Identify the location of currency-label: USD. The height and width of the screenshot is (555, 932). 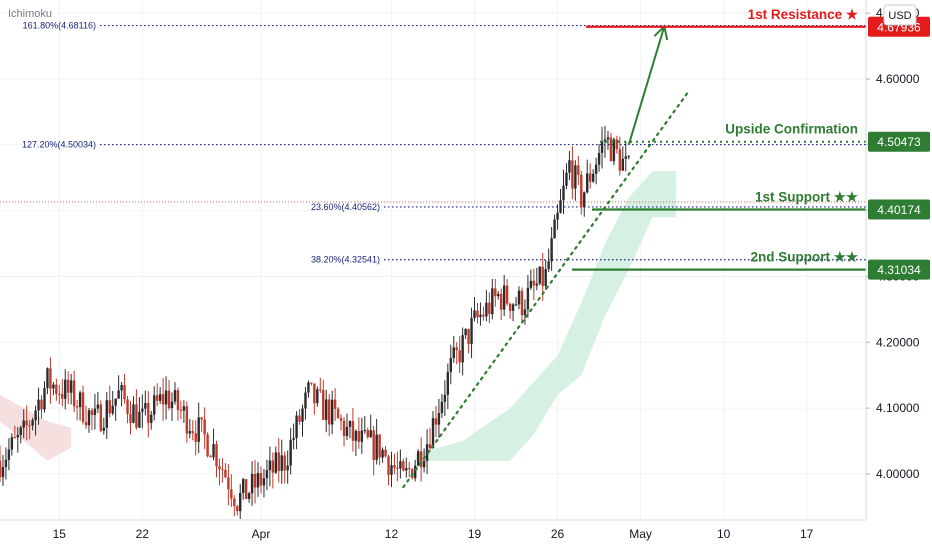
(899, 16).